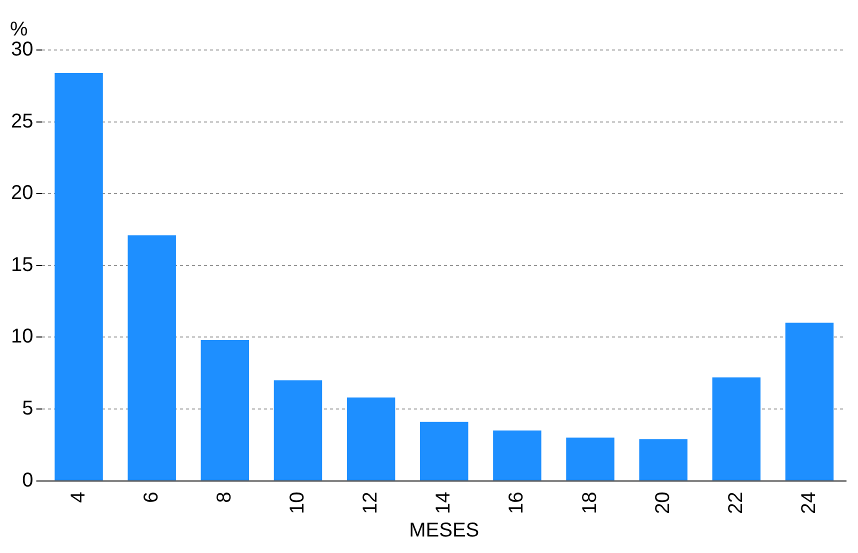 This screenshot has width=858, height=553. What do you see at coordinates (371, 503) in the screenshot?
I see `x-tick-label: 12` at bounding box center [371, 503].